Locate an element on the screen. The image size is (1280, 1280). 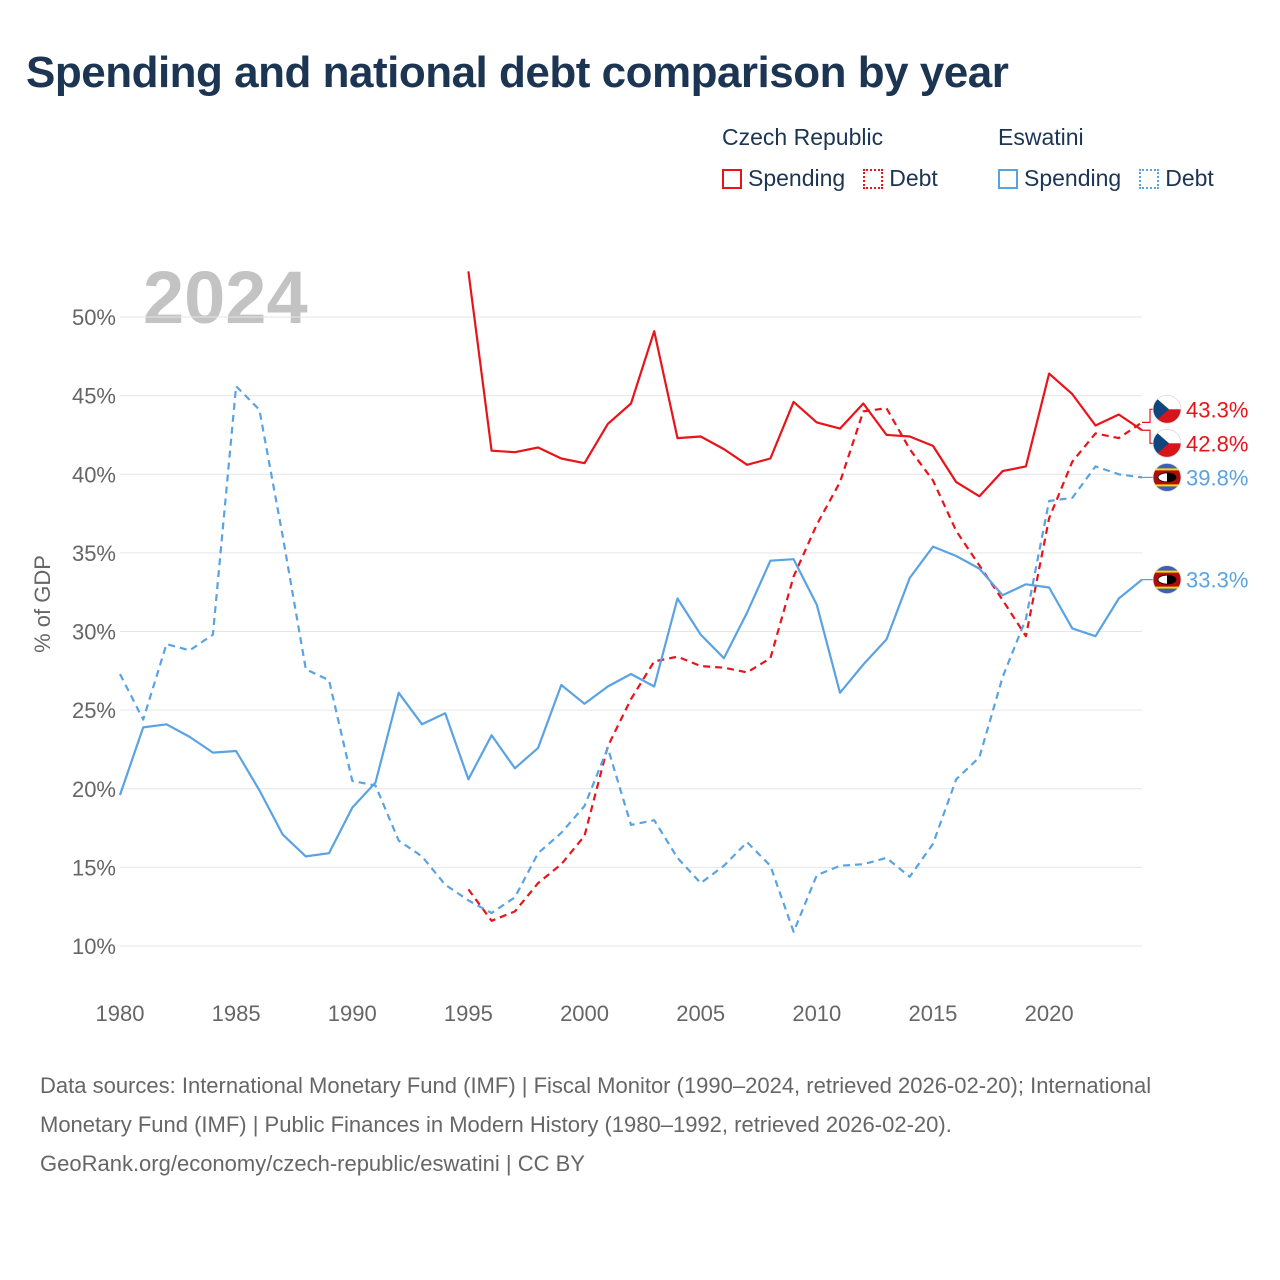
x-tick-label: 1995 is located at coordinates (468, 1013).